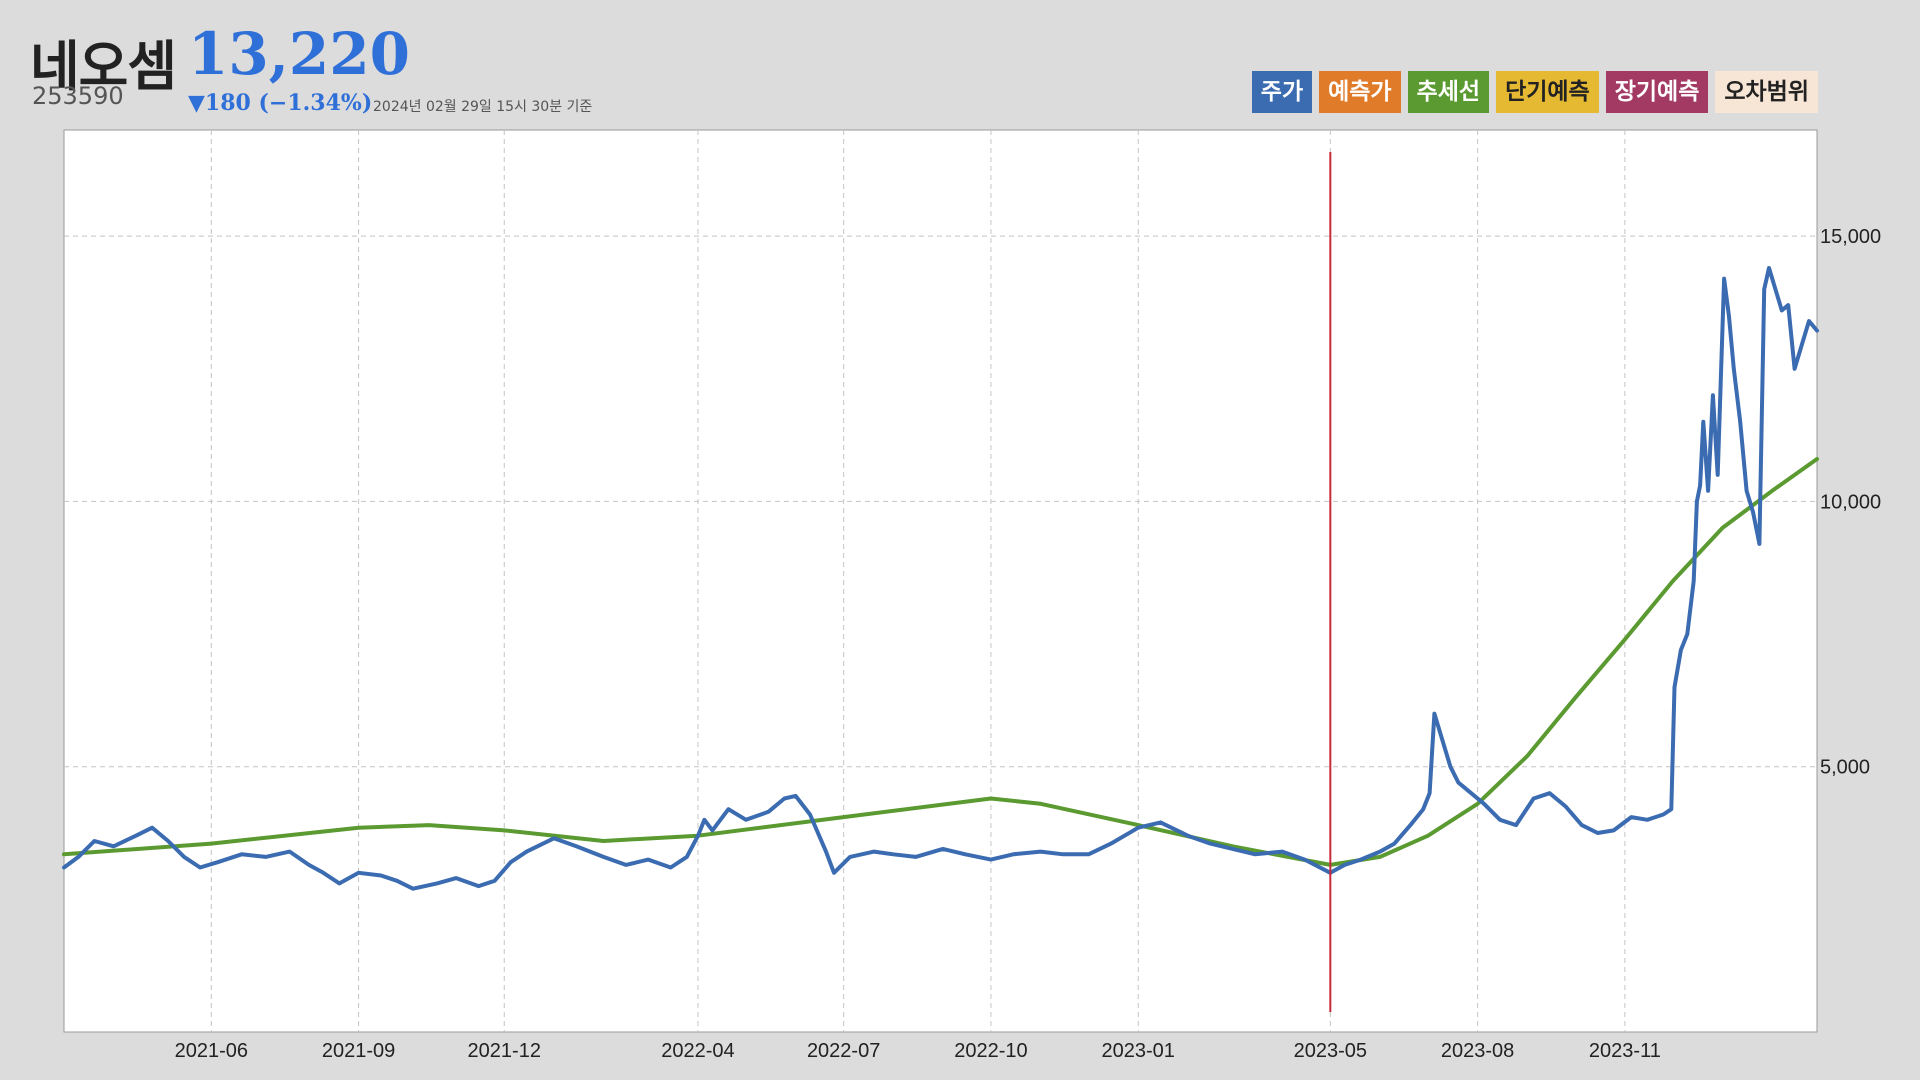 Image resolution: width=1920 pixels, height=1080 pixels. Describe the element at coordinates (483, 107) in the screenshot. I see `timestamp: 2024년 02월 29일 15시 30분 기준` at that location.